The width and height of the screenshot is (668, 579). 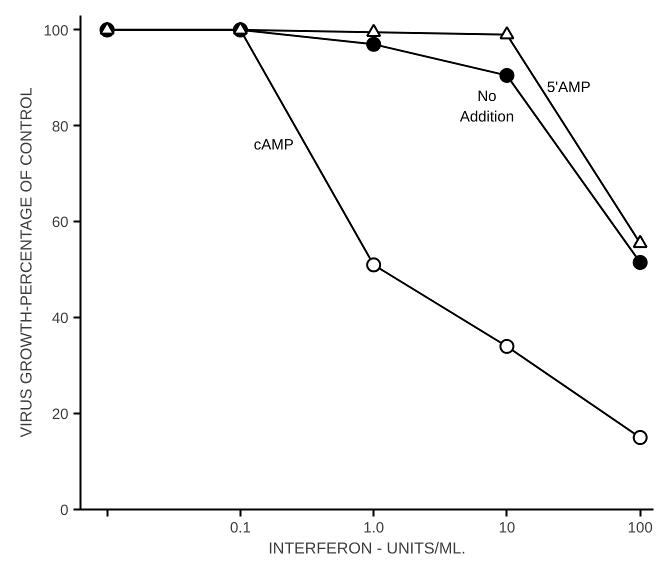 What do you see at coordinates (507, 528) in the screenshot?
I see `x-tick-label: 10` at bounding box center [507, 528].